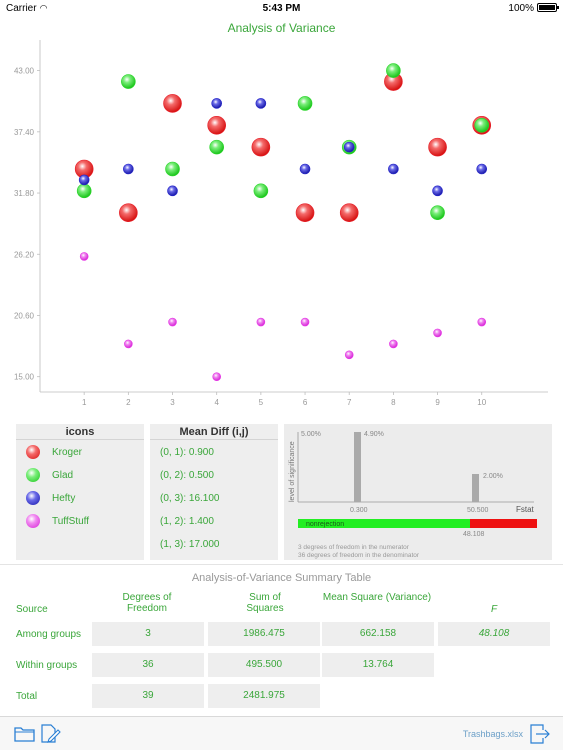 The width and height of the screenshot is (563, 750). What do you see at coordinates (264, 696) in the screenshot?
I see `cell-ss: 2481.975` at bounding box center [264, 696].